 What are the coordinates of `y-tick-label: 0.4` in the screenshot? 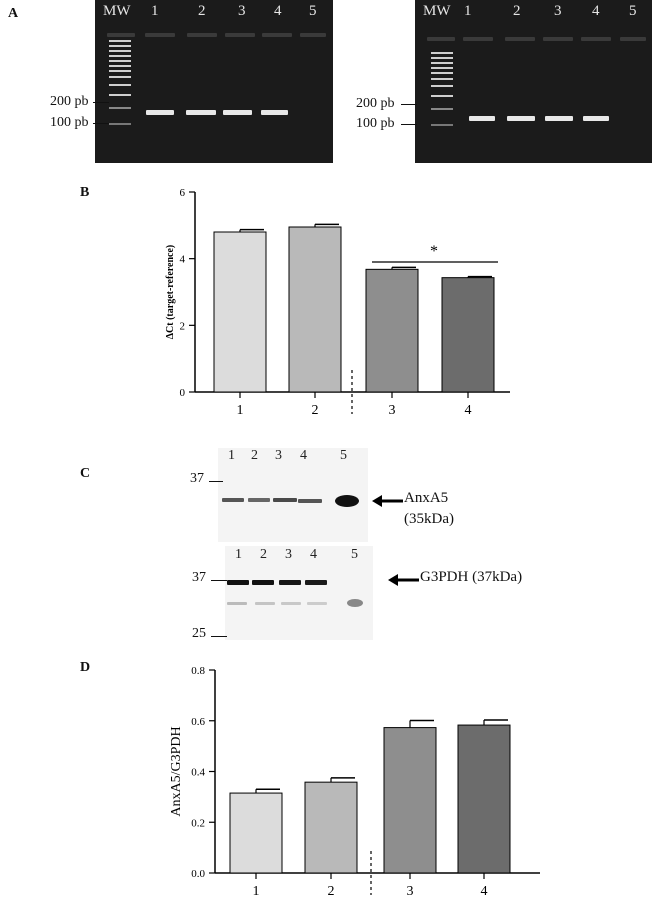 It's located at (198, 773).